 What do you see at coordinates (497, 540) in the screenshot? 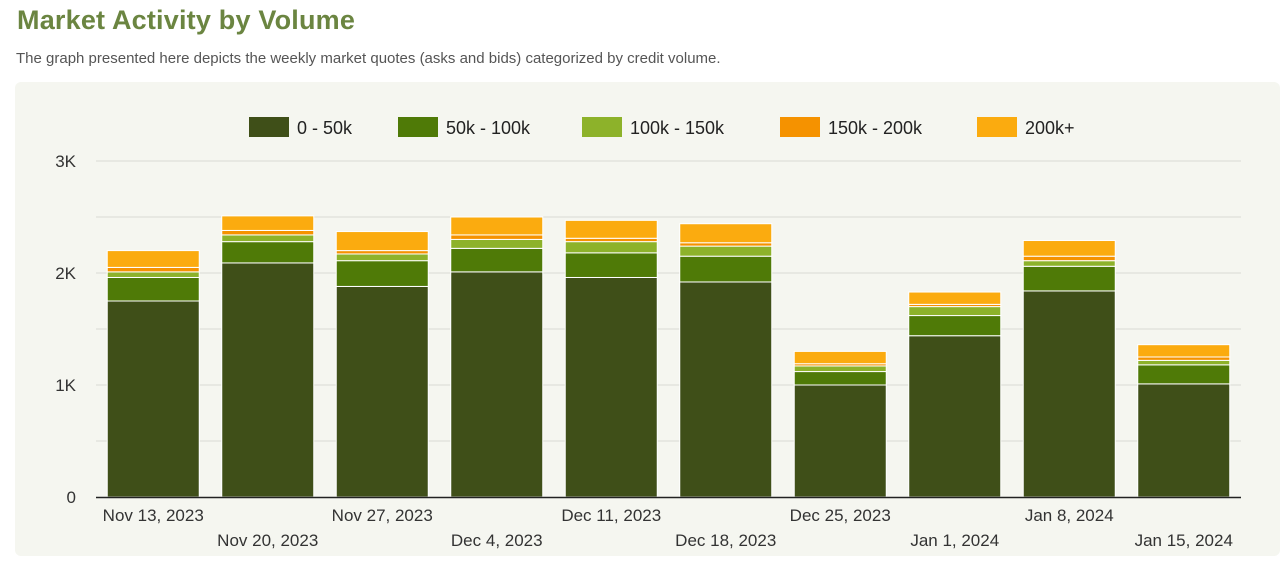
I see `x-tick-label: Dec 4, 2023` at bounding box center [497, 540].